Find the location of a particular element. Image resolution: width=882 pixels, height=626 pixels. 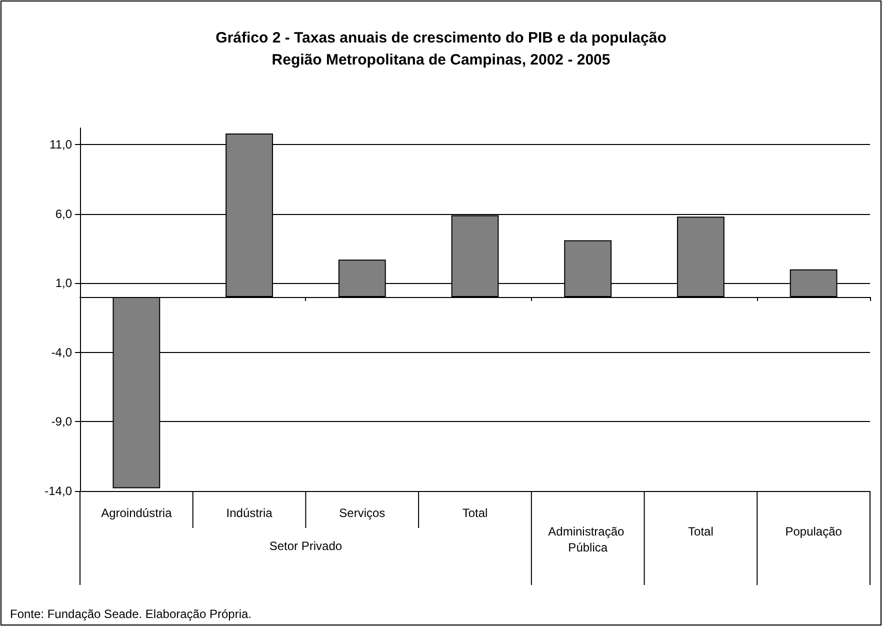

source-note: Fonte: Fundação Seade. Elaboração Própria. is located at coordinates (131, 614).